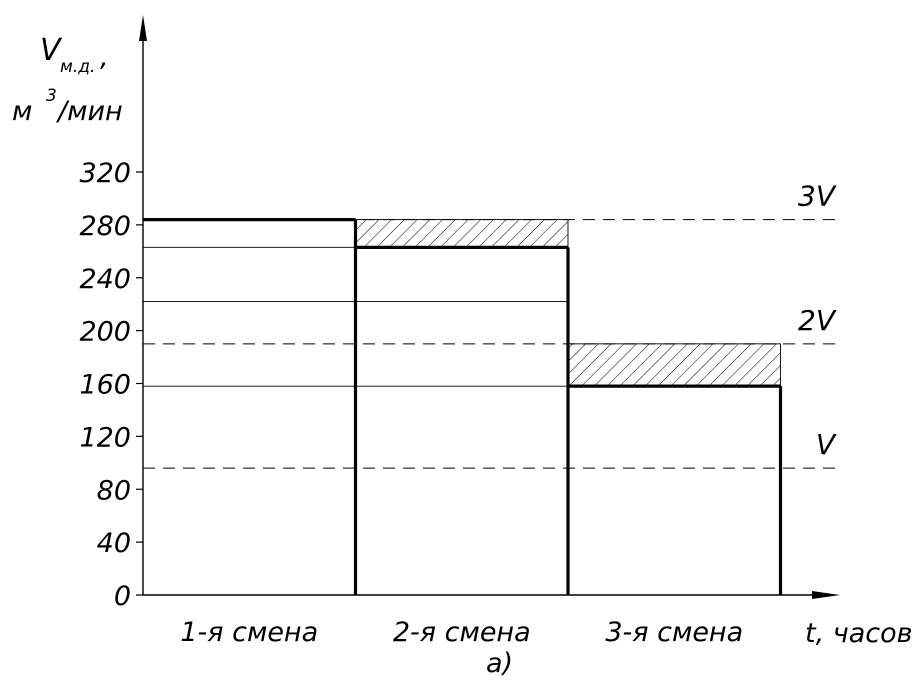 The height and width of the screenshot is (685, 919). I want to click on y-tick-label: 80, so click(114, 490).